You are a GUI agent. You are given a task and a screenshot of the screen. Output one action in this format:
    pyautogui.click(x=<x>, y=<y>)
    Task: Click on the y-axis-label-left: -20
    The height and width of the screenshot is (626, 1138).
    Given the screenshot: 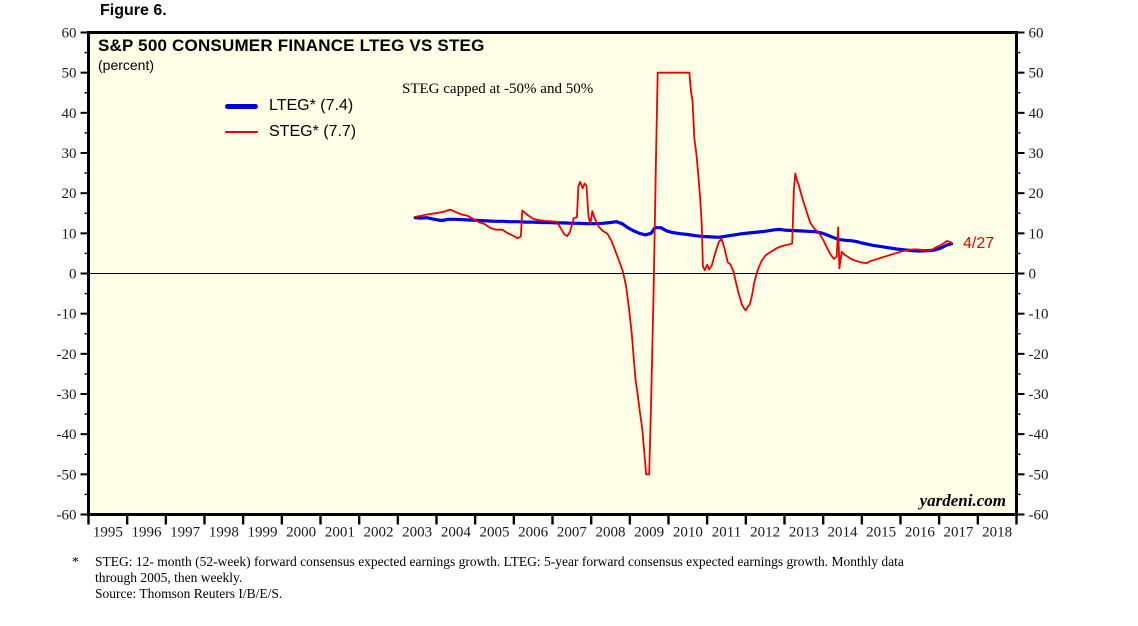 What is the action you would take?
    pyautogui.click(x=67, y=355)
    